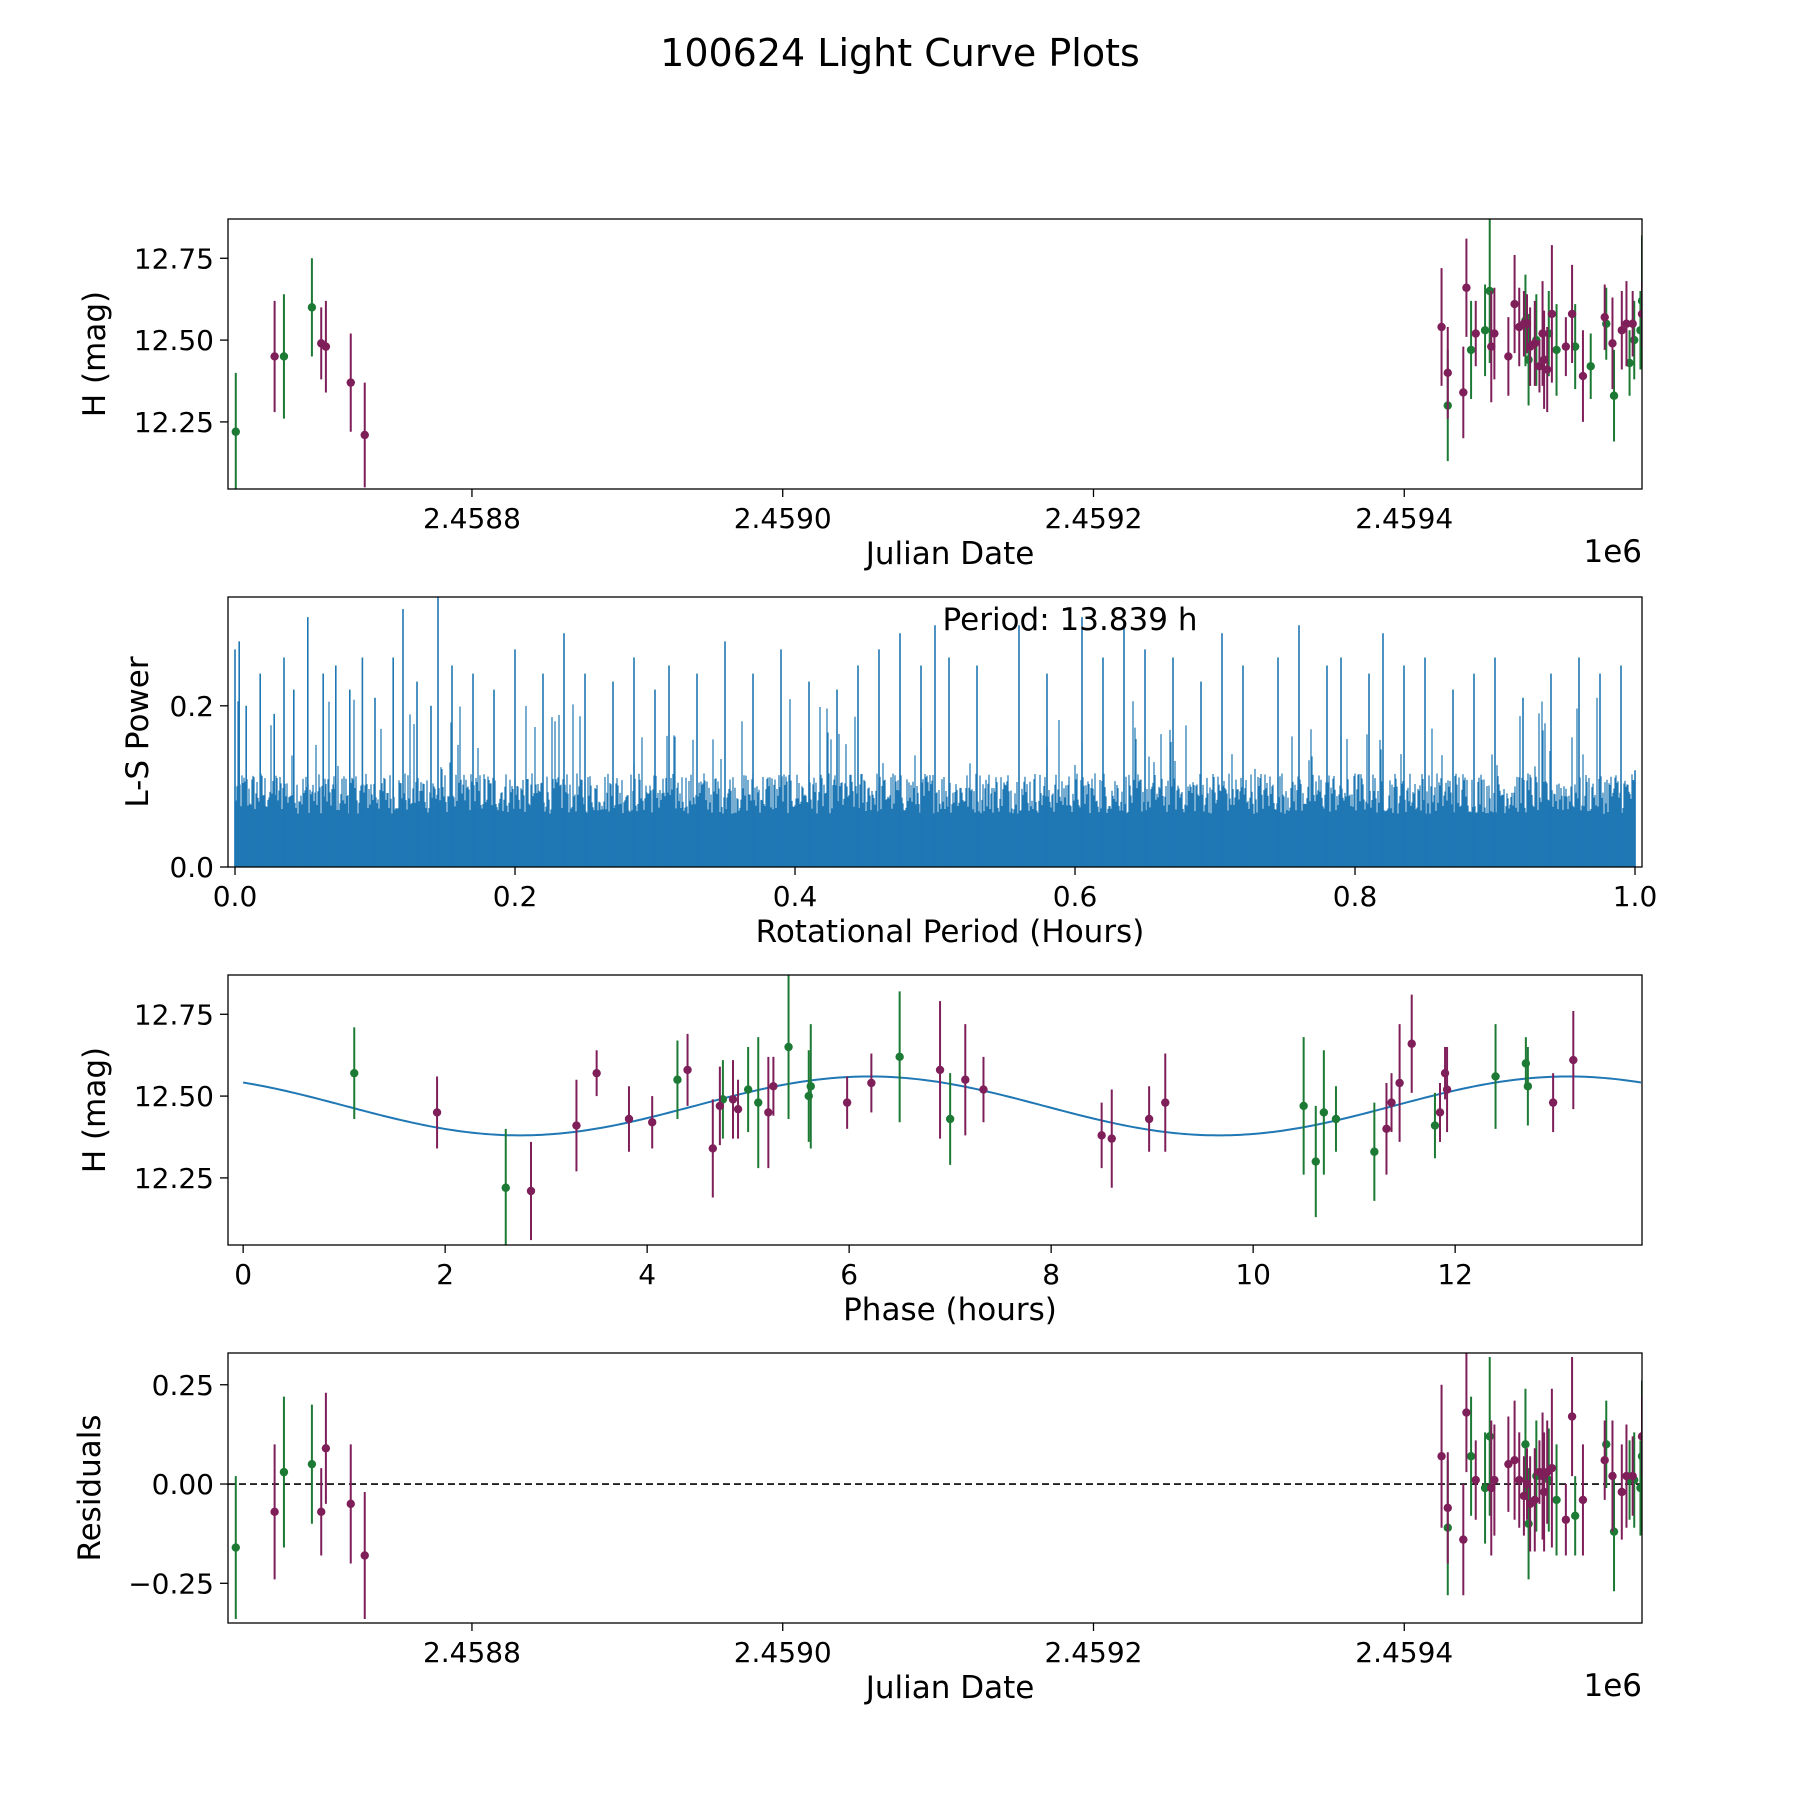 The height and width of the screenshot is (1800, 1800). I want to click on lightcurve-frame, so click(935, 354).